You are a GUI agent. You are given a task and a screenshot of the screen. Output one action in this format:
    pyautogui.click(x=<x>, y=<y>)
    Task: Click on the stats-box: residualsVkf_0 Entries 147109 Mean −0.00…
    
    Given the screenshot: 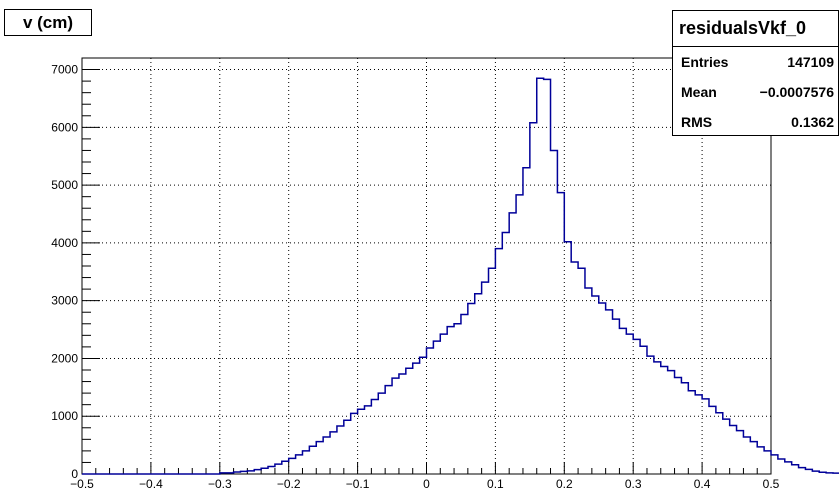 What is the action you would take?
    pyautogui.click(x=755, y=73)
    